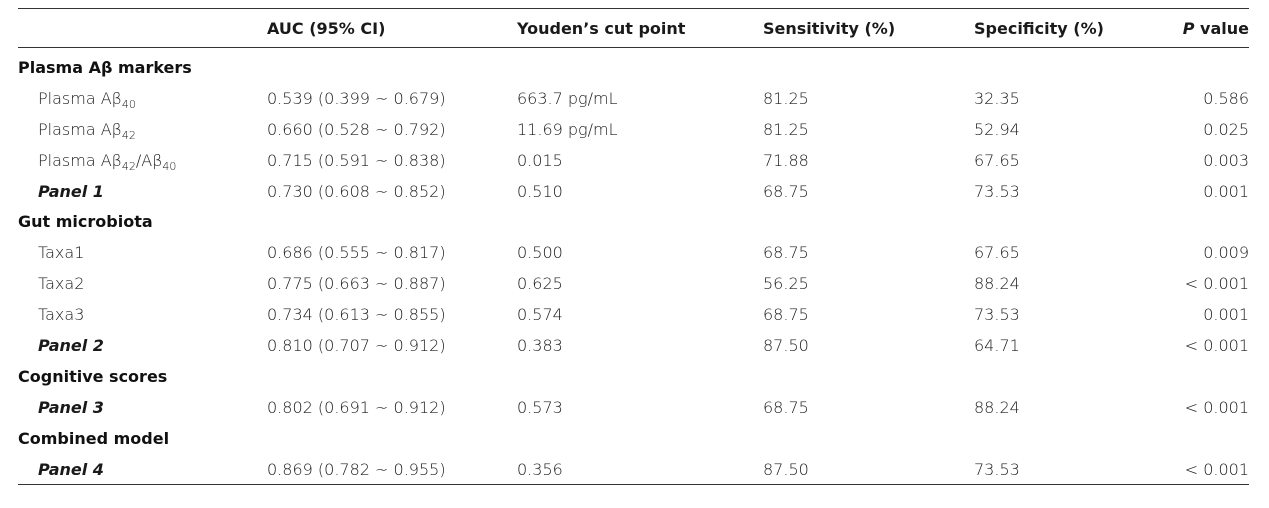  Describe the element at coordinates (633, 221) in the screenshot. I see `section-row-gut: Gut microbiota` at that location.